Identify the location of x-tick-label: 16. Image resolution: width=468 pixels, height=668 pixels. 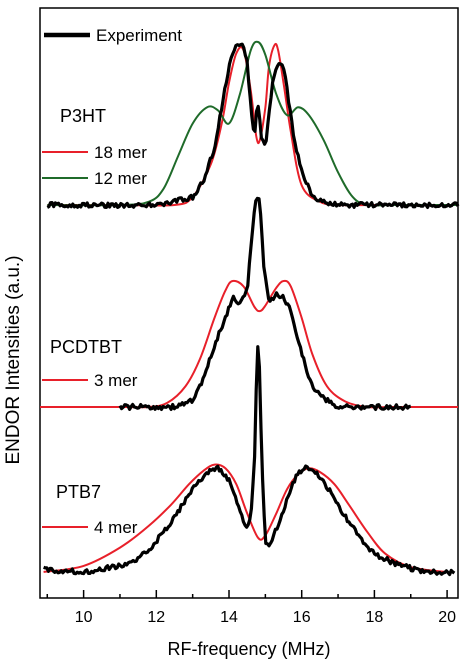
(302, 617).